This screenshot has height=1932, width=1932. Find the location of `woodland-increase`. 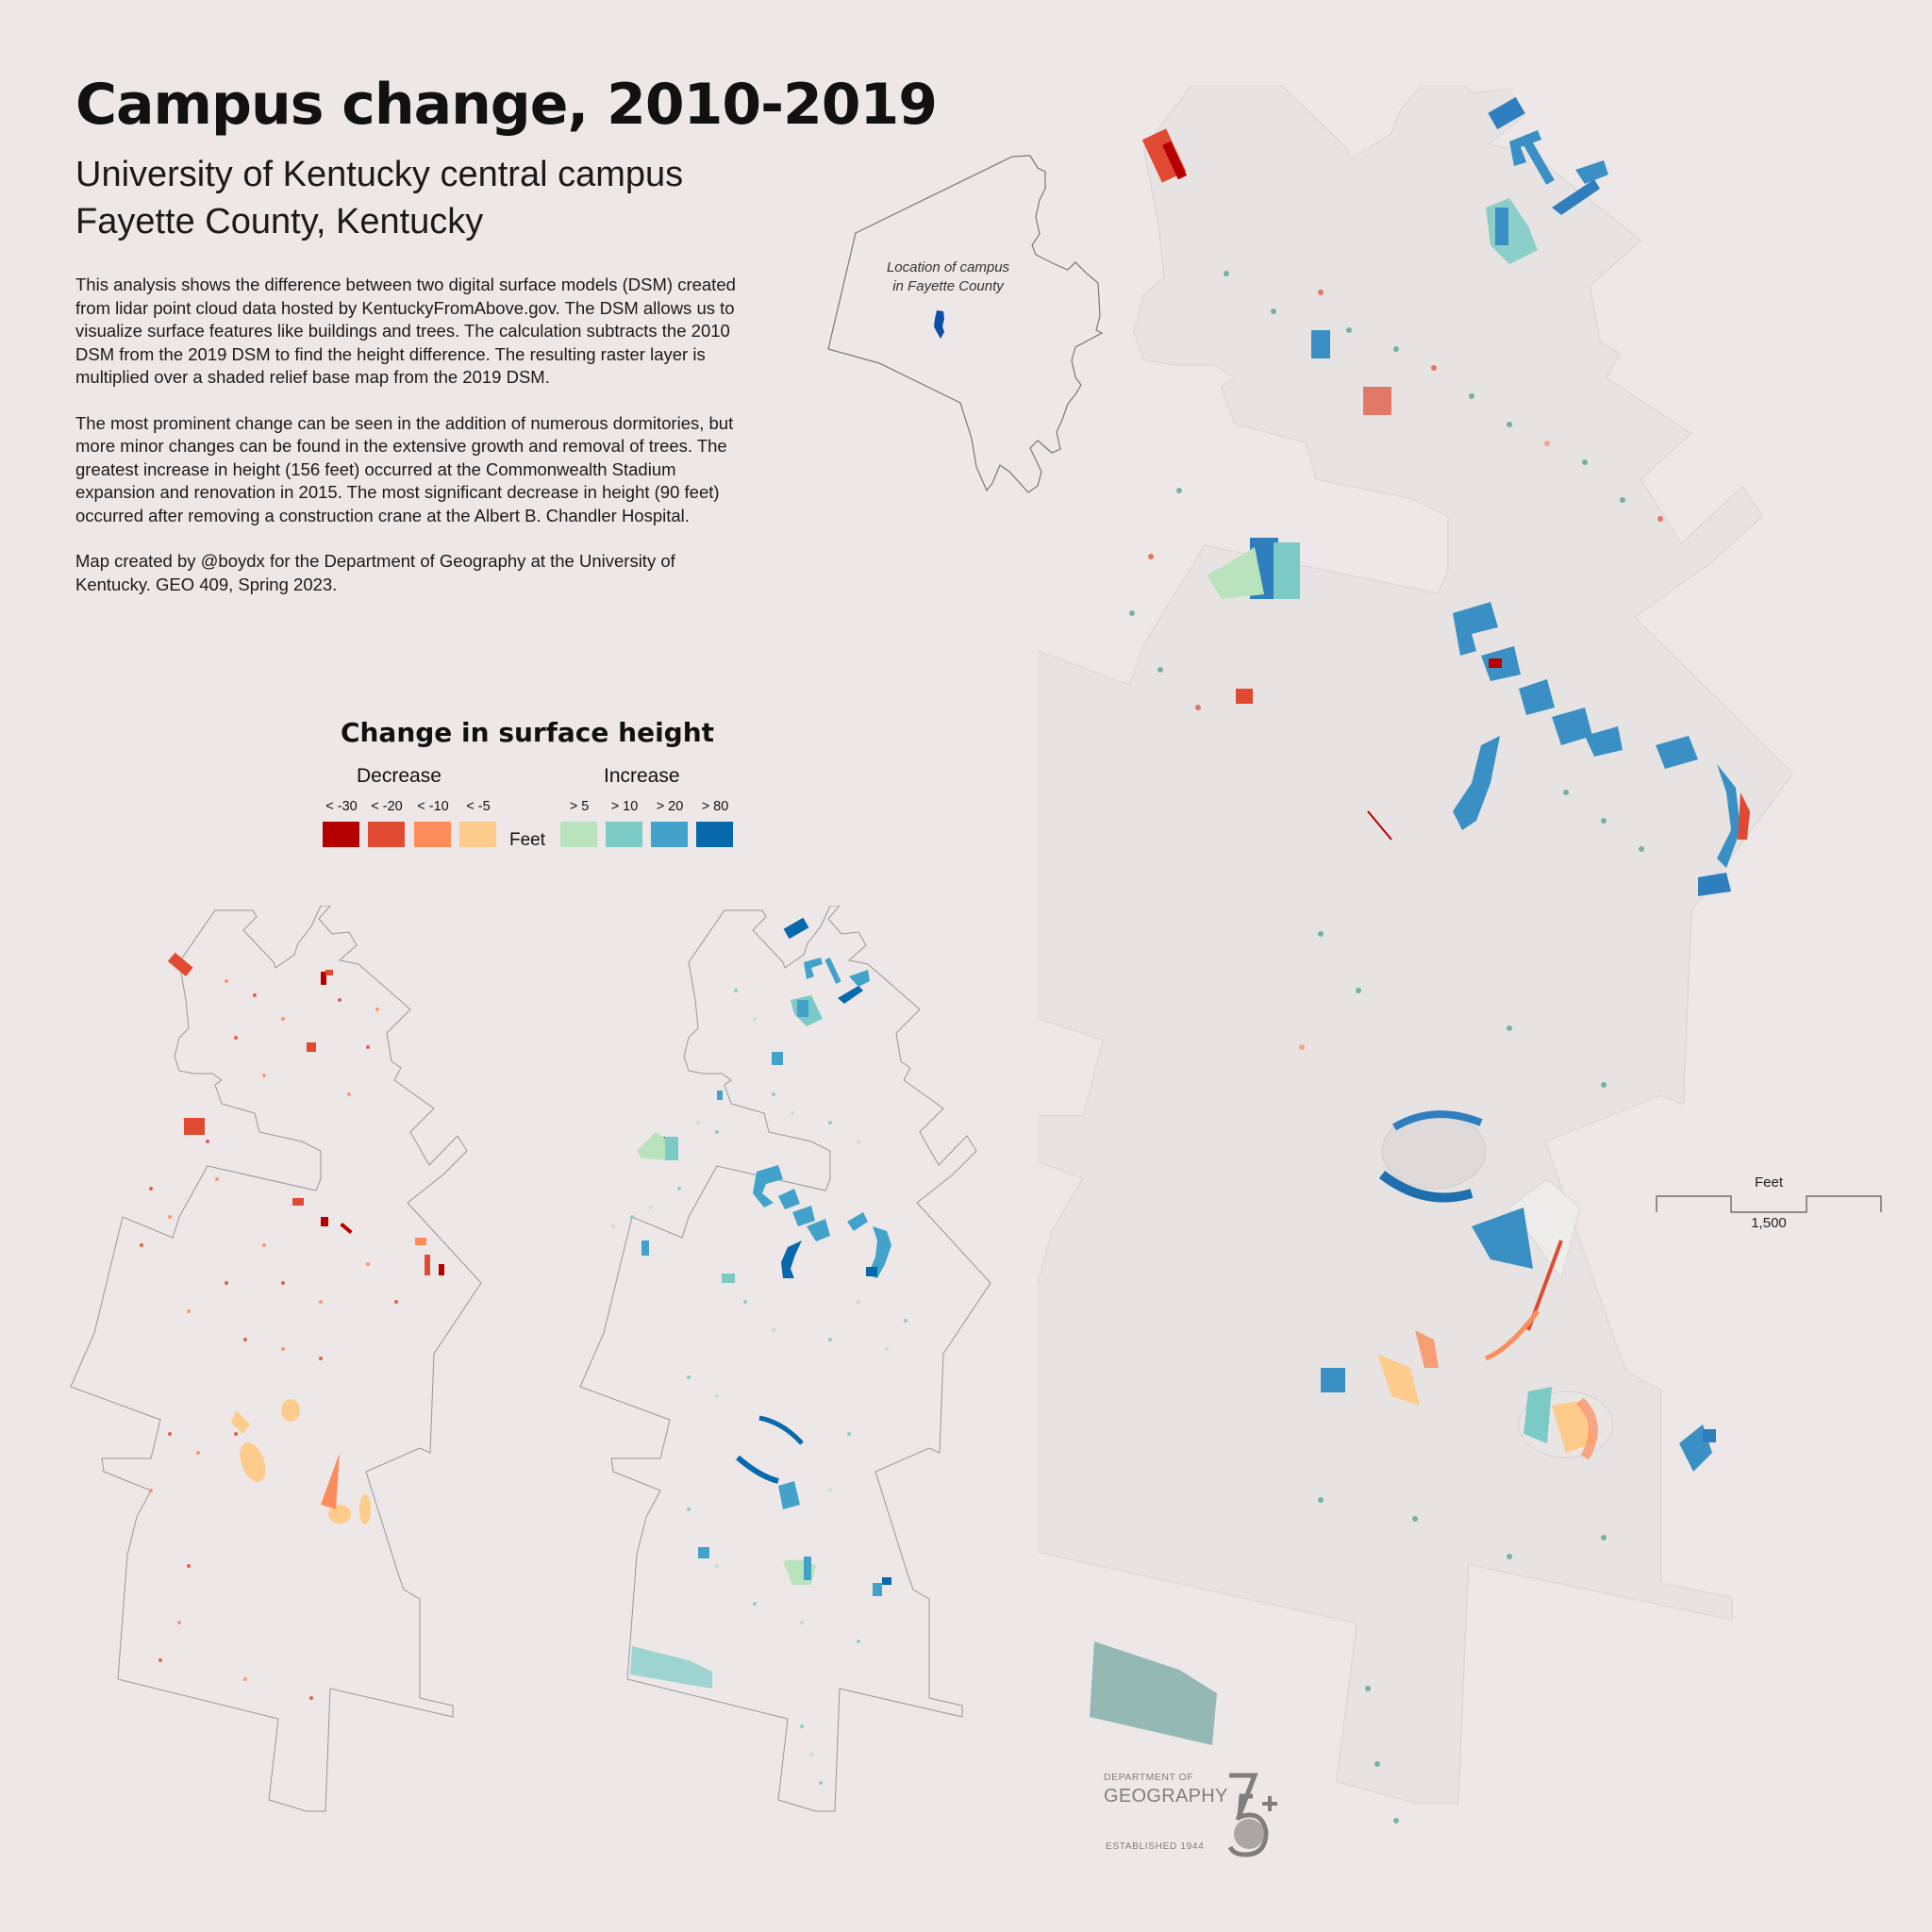

woodland-increase is located at coordinates (671, 1667).